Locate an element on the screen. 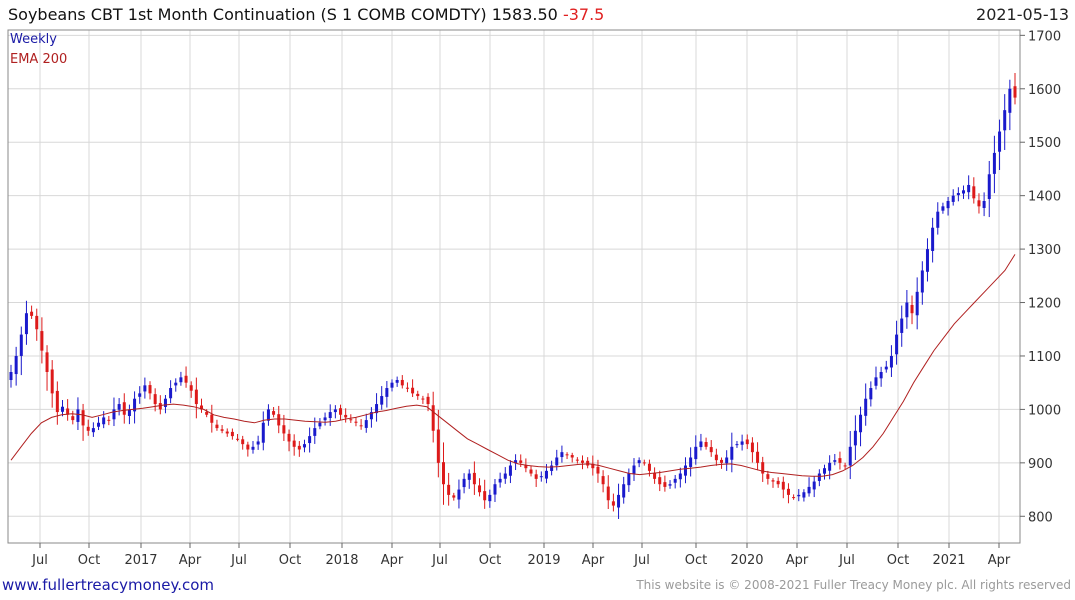  x-tick-label: 2020 is located at coordinates (746, 560).